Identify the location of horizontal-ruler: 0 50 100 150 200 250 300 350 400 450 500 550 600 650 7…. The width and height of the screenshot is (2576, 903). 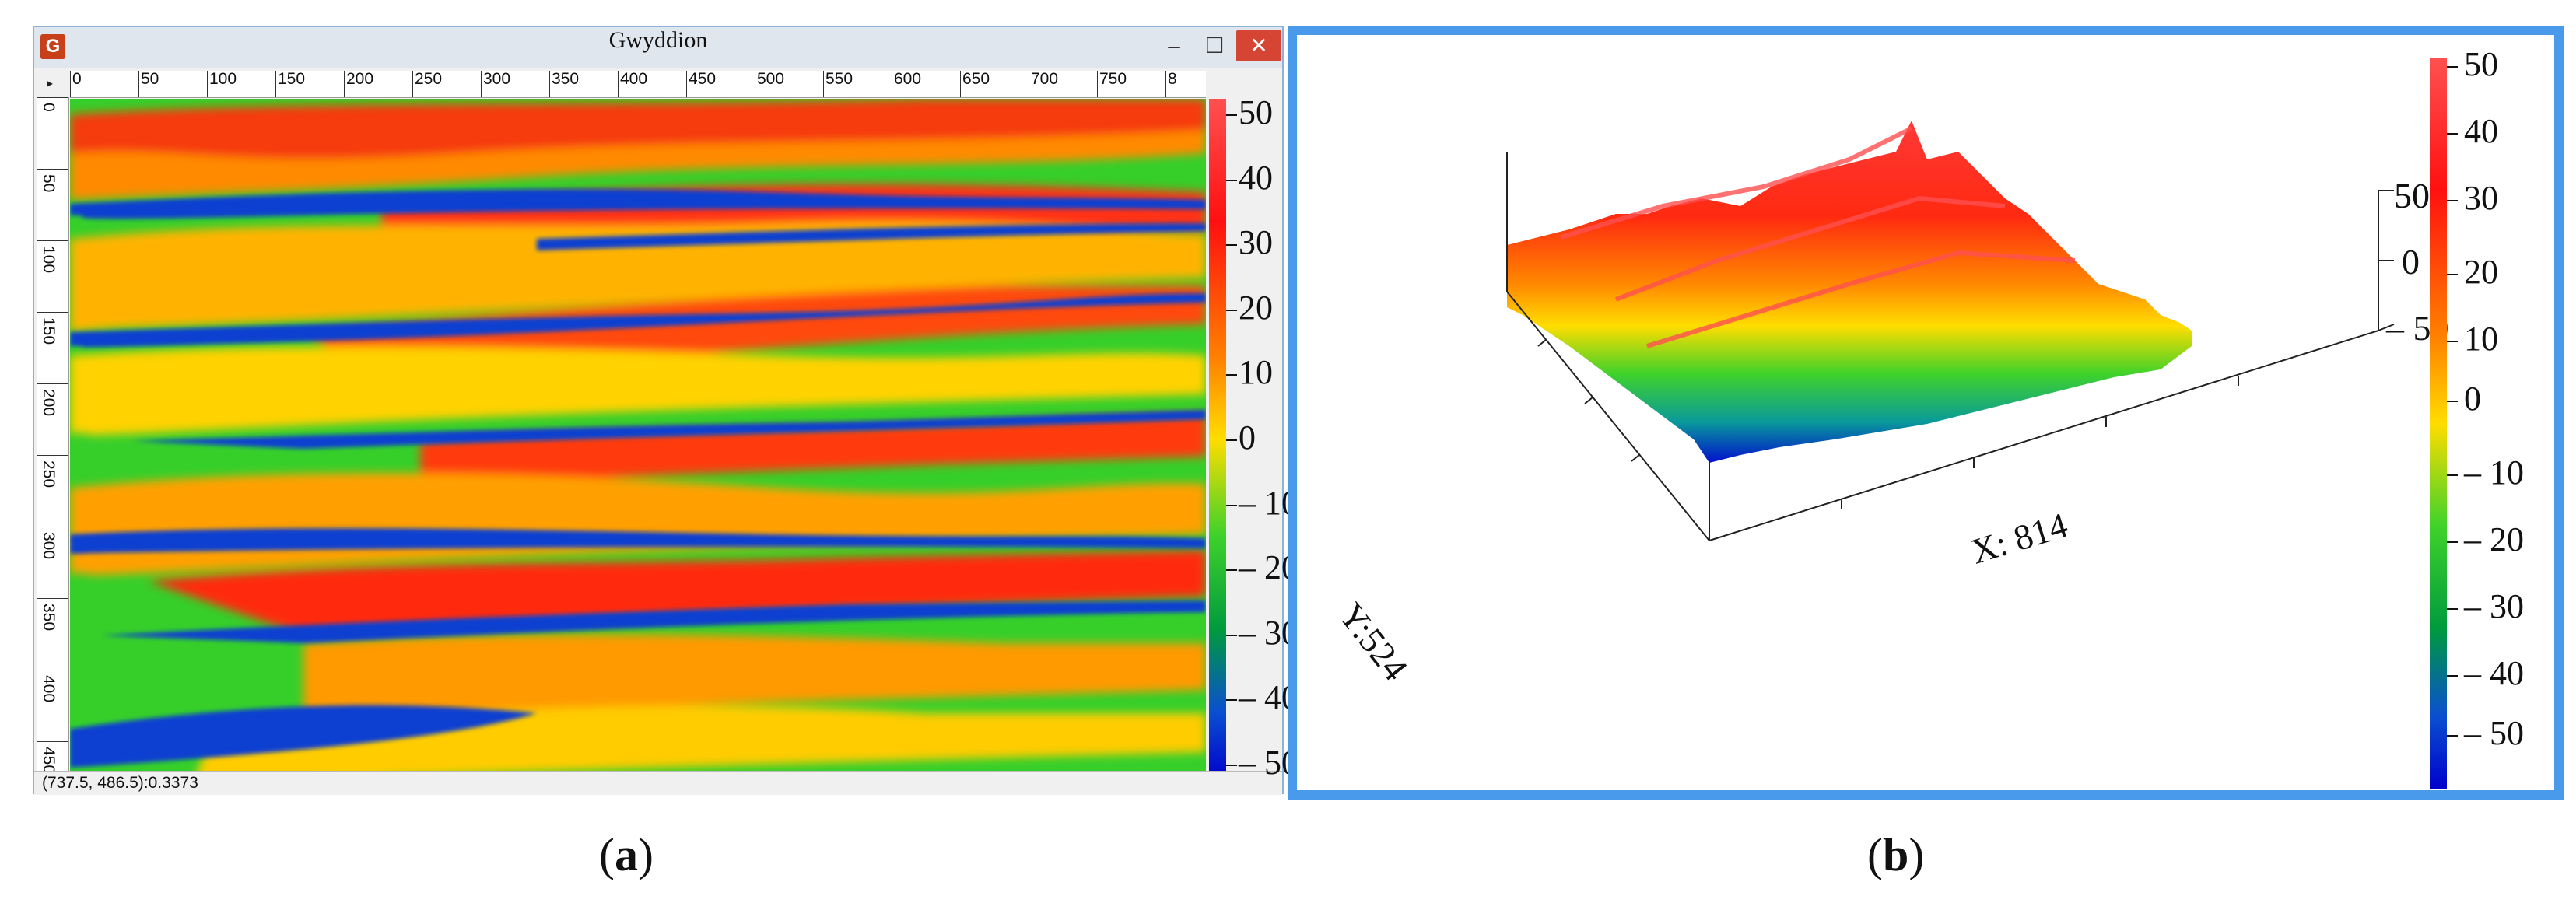
(638, 85).